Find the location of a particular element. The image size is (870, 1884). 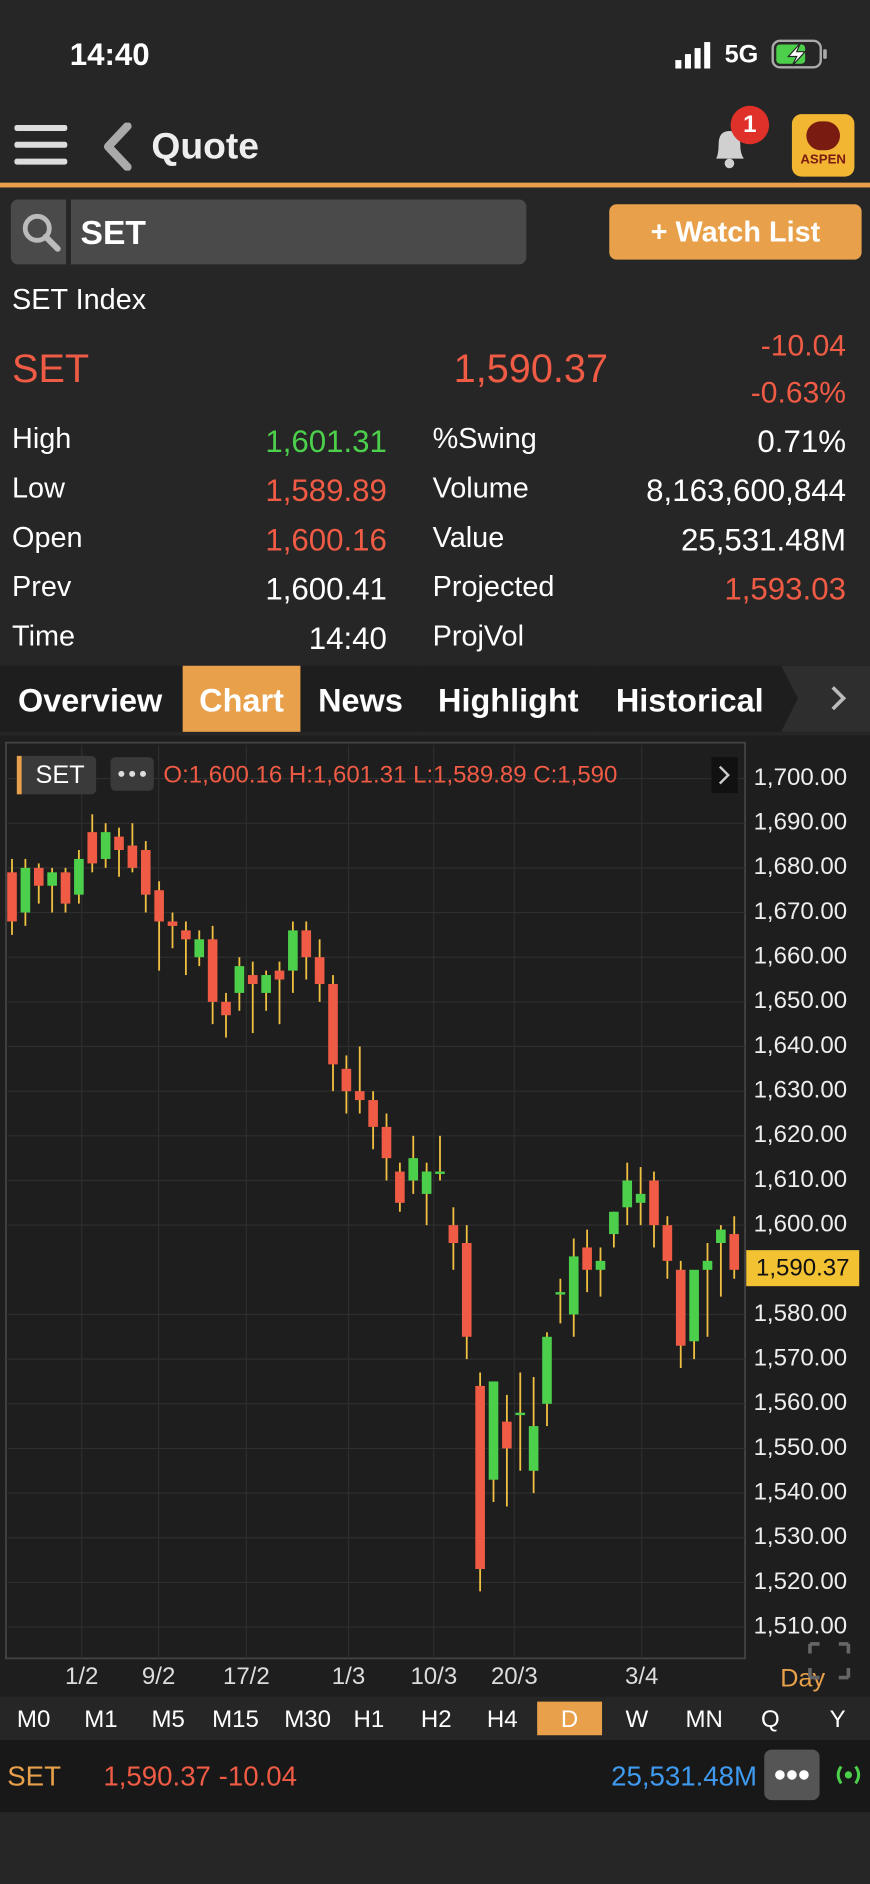

more-icon is located at coordinates (792, 1775).